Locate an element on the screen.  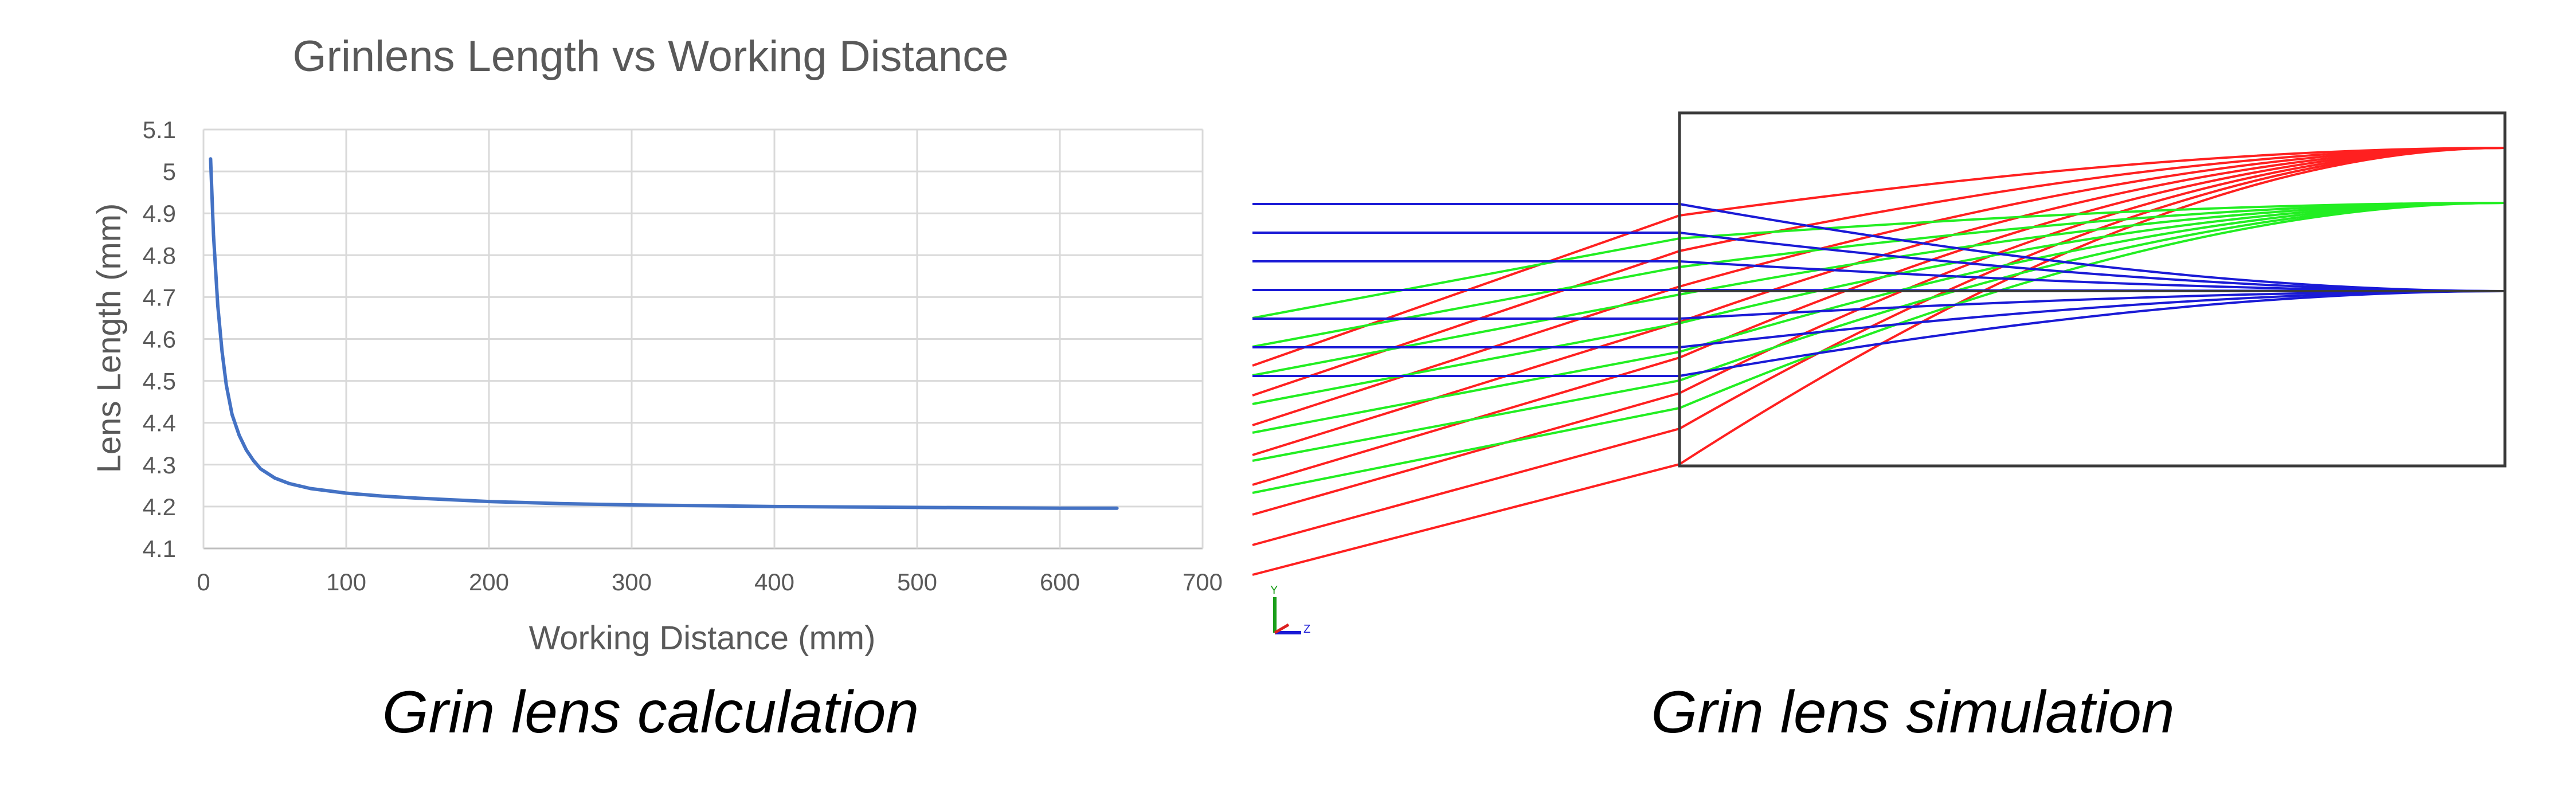
y-tick-label: 4.5 is located at coordinates (159, 382).